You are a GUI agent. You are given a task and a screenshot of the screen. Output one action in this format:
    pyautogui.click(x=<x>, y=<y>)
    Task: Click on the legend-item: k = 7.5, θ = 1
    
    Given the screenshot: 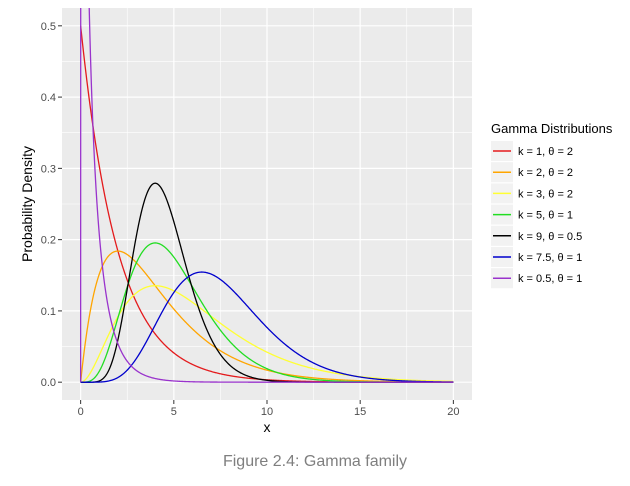 What is the action you would take?
    pyautogui.click(x=550, y=258)
    